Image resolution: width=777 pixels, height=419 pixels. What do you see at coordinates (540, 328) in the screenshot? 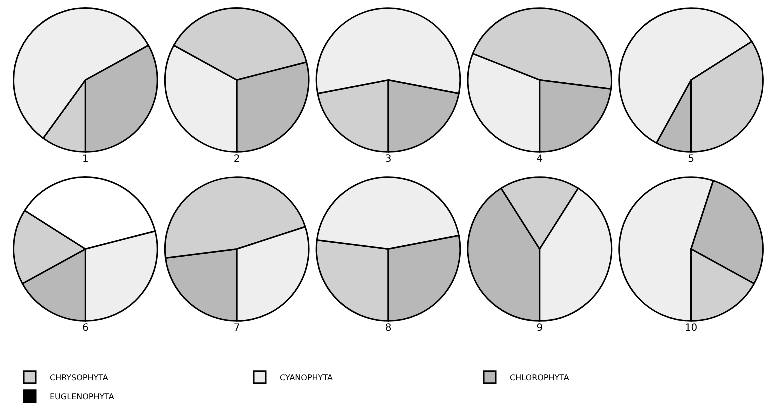
I see `text: 9` at bounding box center [540, 328].